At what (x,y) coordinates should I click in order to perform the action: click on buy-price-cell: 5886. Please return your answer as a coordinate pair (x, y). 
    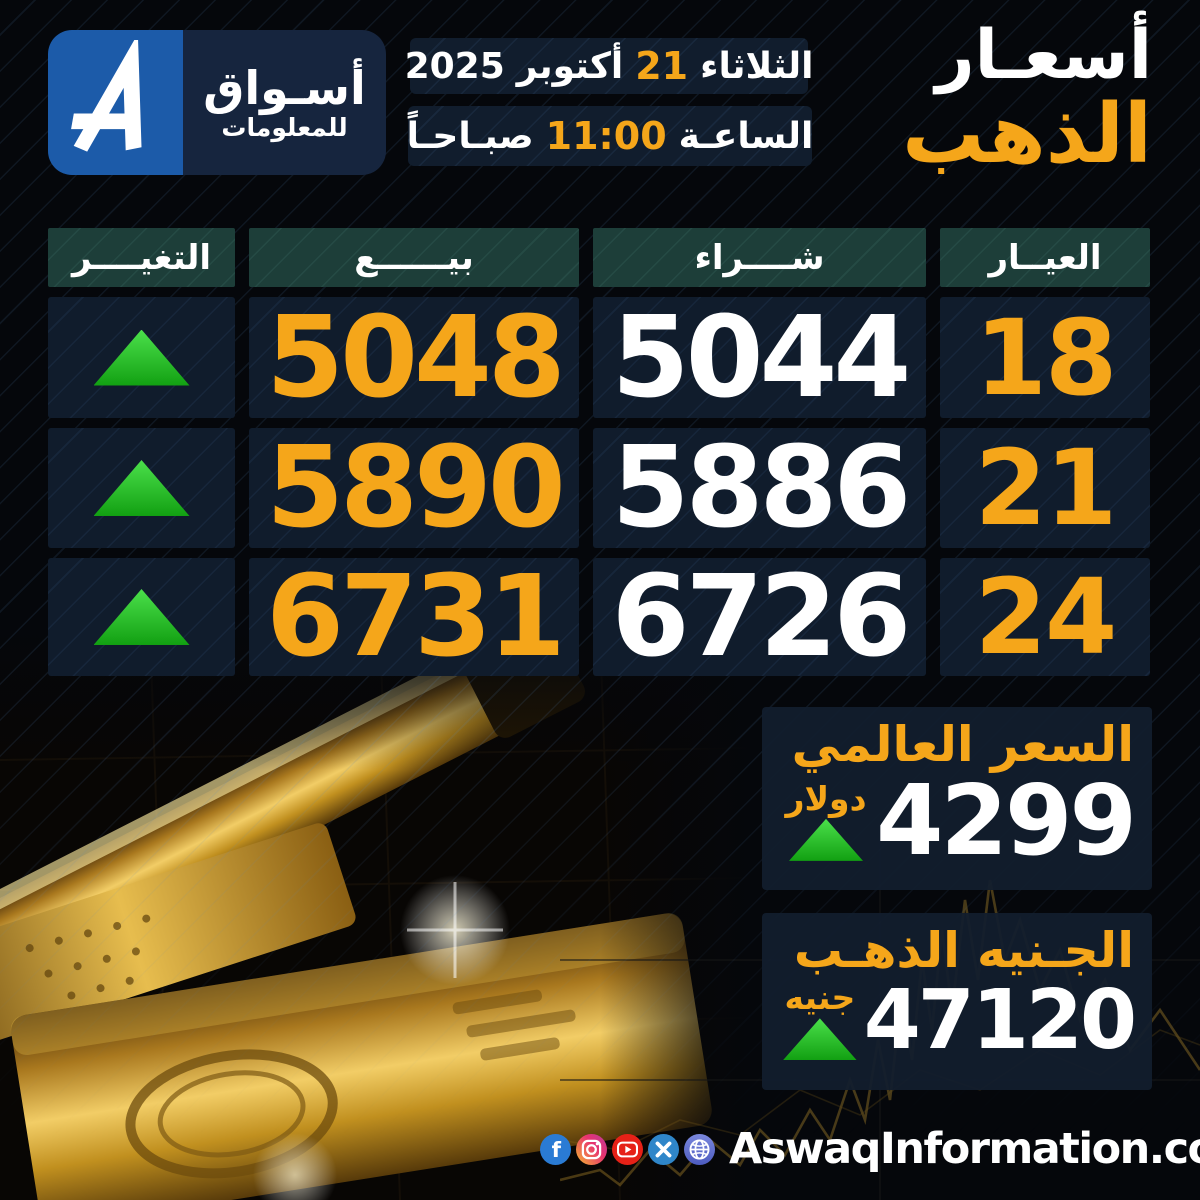
    Looking at the image, I should click on (759, 488).